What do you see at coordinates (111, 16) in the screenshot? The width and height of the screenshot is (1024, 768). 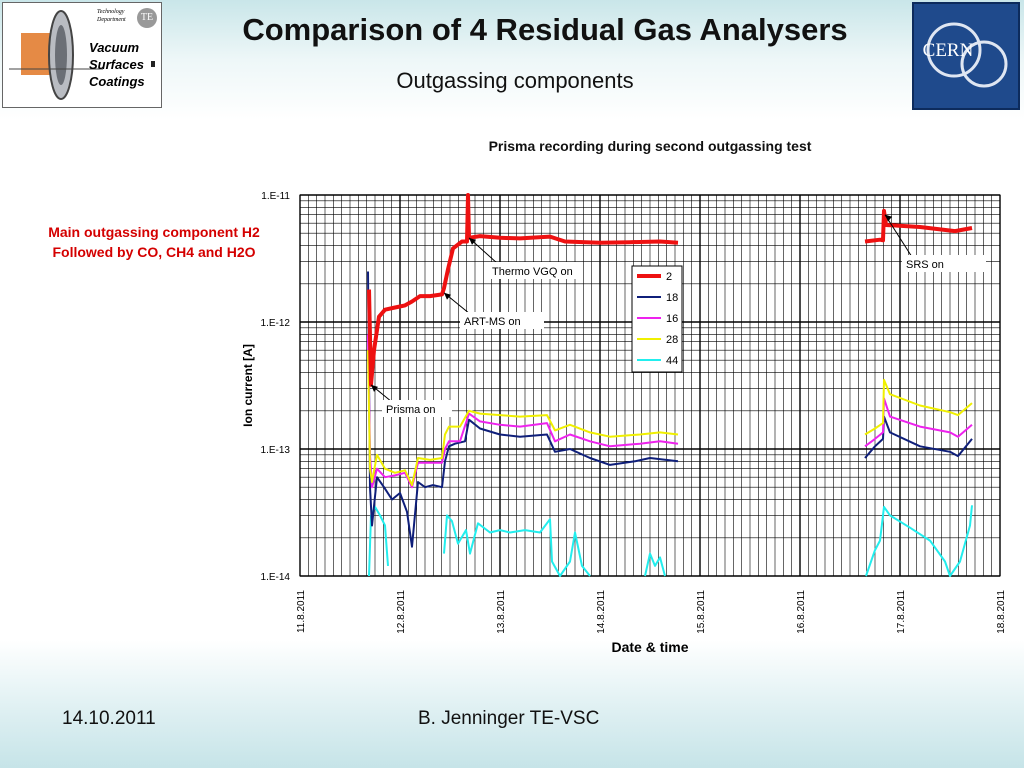 I see `logo-small-text: Technology Department` at bounding box center [111, 16].